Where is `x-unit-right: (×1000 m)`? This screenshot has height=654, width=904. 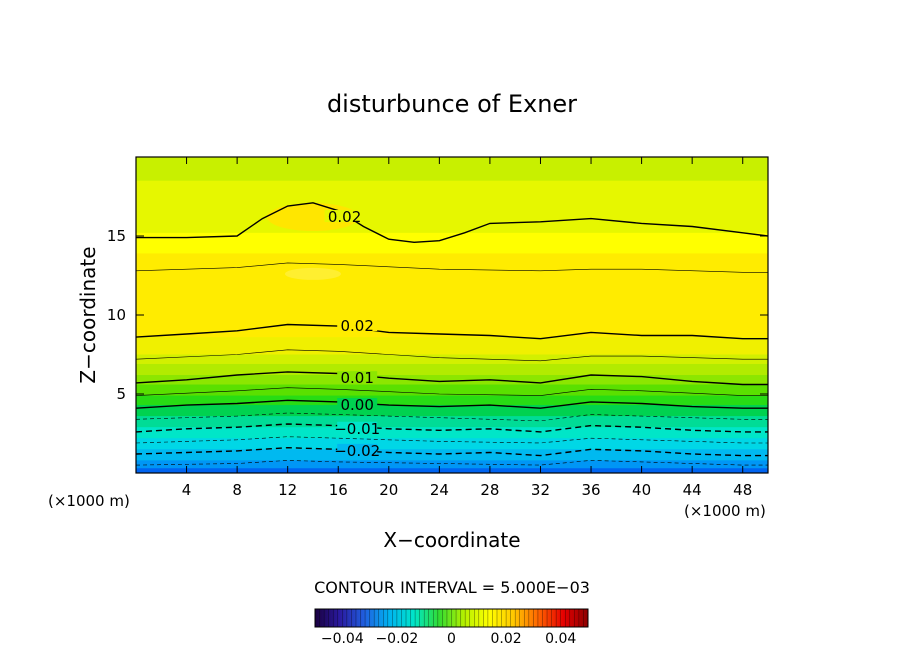 x-unit-right: (×1000 m) is located at coordinates (725, 511).